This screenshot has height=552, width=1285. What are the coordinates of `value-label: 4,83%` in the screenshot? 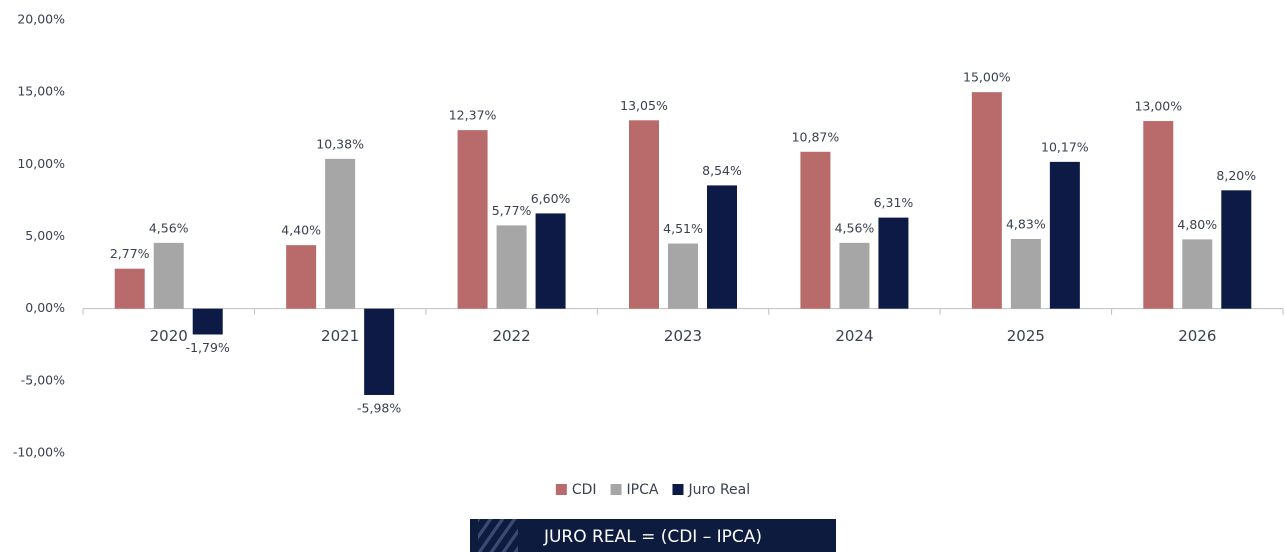 It's located at (1026, 223).